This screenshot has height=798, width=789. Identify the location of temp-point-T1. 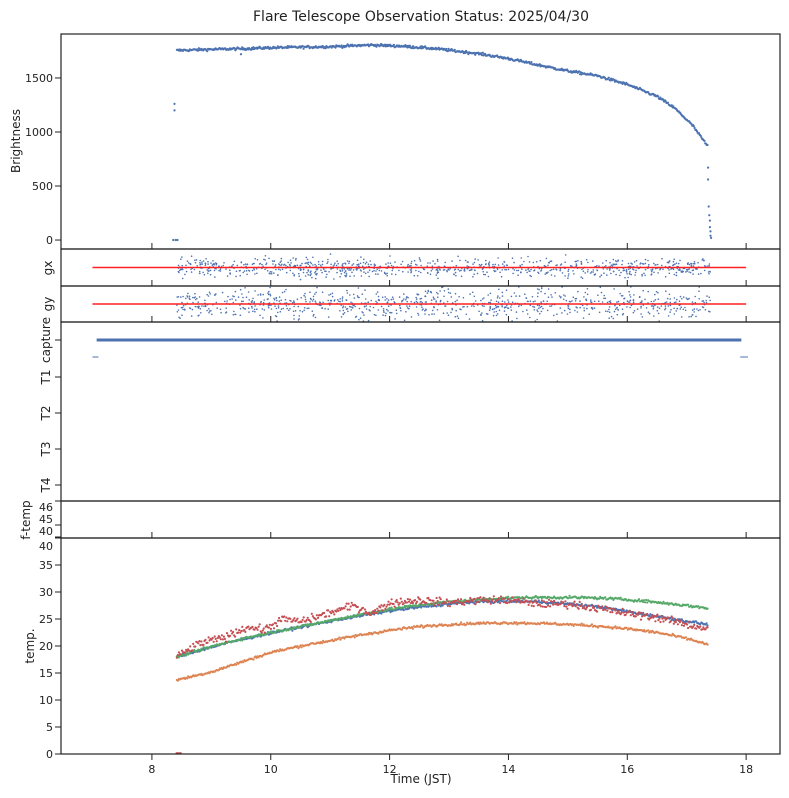
(706, 623).